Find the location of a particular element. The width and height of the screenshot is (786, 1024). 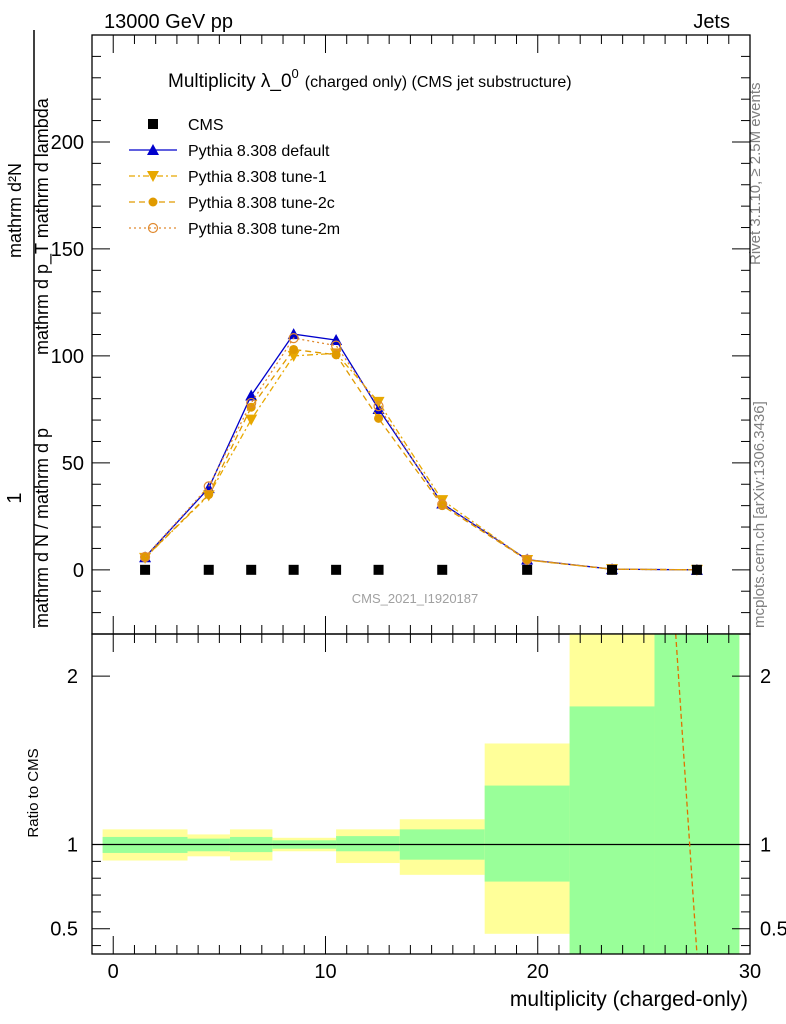

ylabel-denominator-right: mathrm d p_T mathrm d lambda is located at coordinates (42, 226).